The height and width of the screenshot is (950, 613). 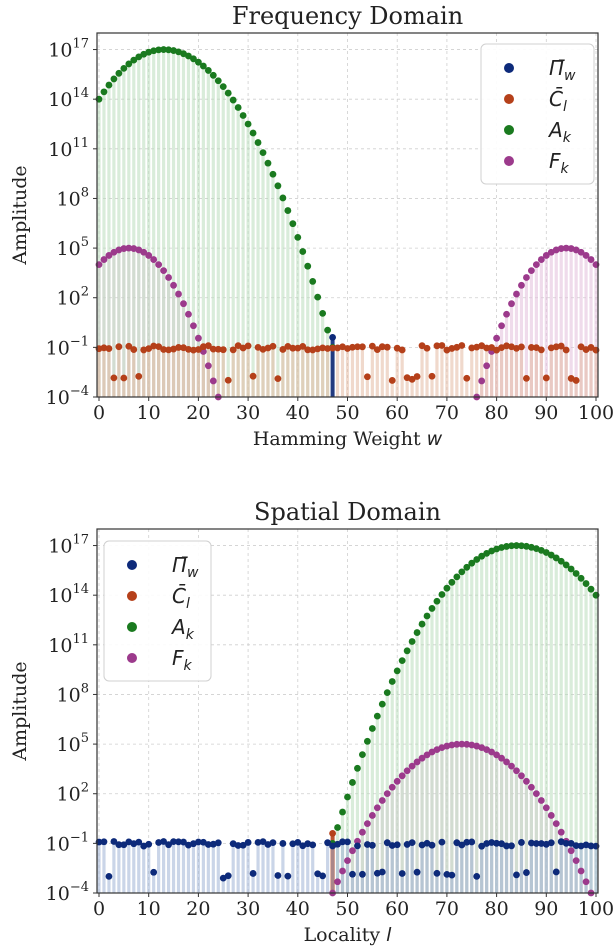 What do you see at coordinates (73, 297) in the screenshot?
I see `y-tick-label: 10²` at bounding box center [73, 297].